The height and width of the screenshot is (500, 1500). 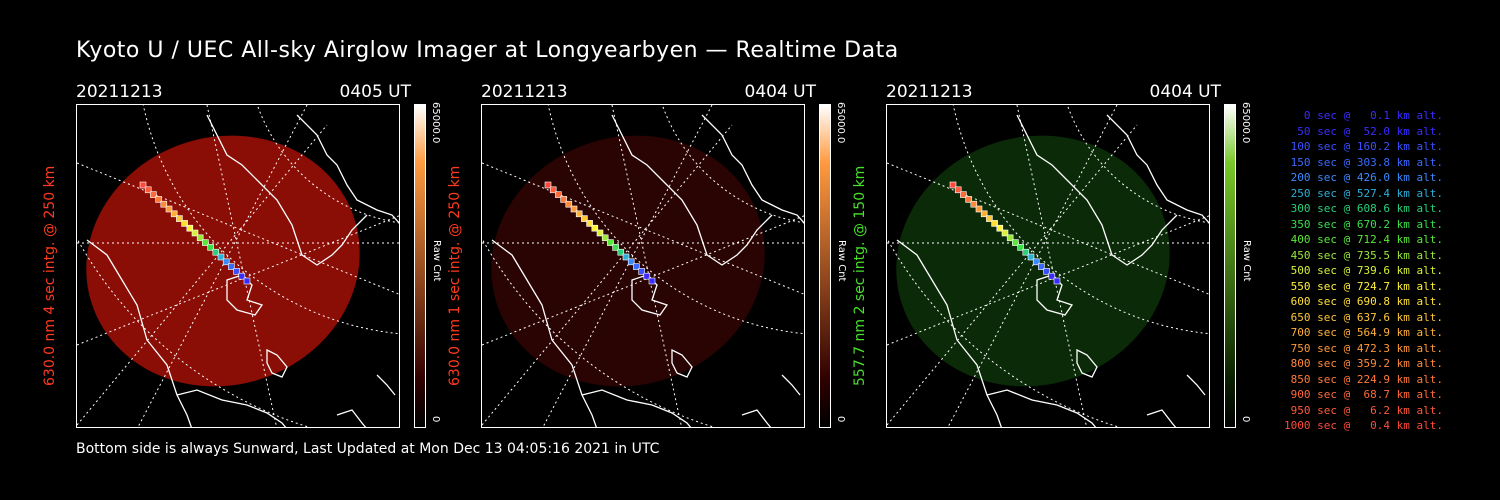 What do you see at coordinates (1366, 301) in the screenshot?
I see `legend-row: 600 sec @ 690.8 km alt.` at bounding box center [1366, 301].